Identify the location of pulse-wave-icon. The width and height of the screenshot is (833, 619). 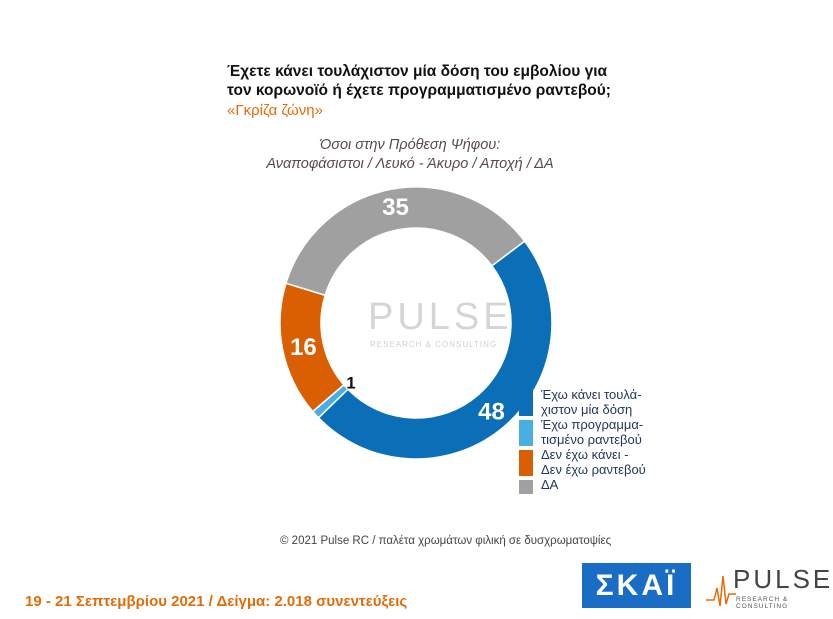
(721, 591).